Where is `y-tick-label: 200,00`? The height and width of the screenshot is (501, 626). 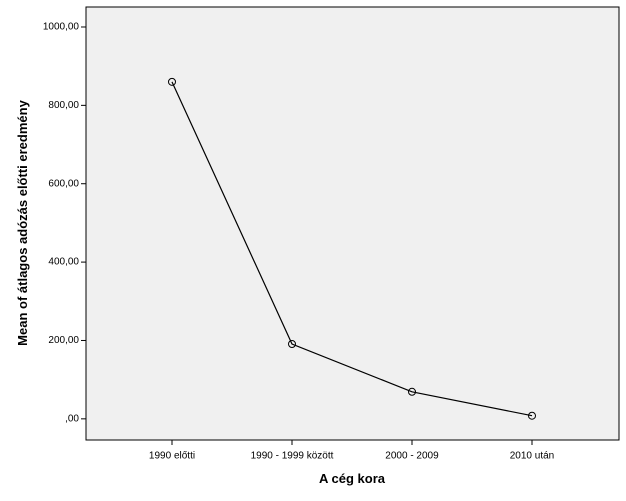 y-tick-label: 200,00 is located at coordinates (63, 340).